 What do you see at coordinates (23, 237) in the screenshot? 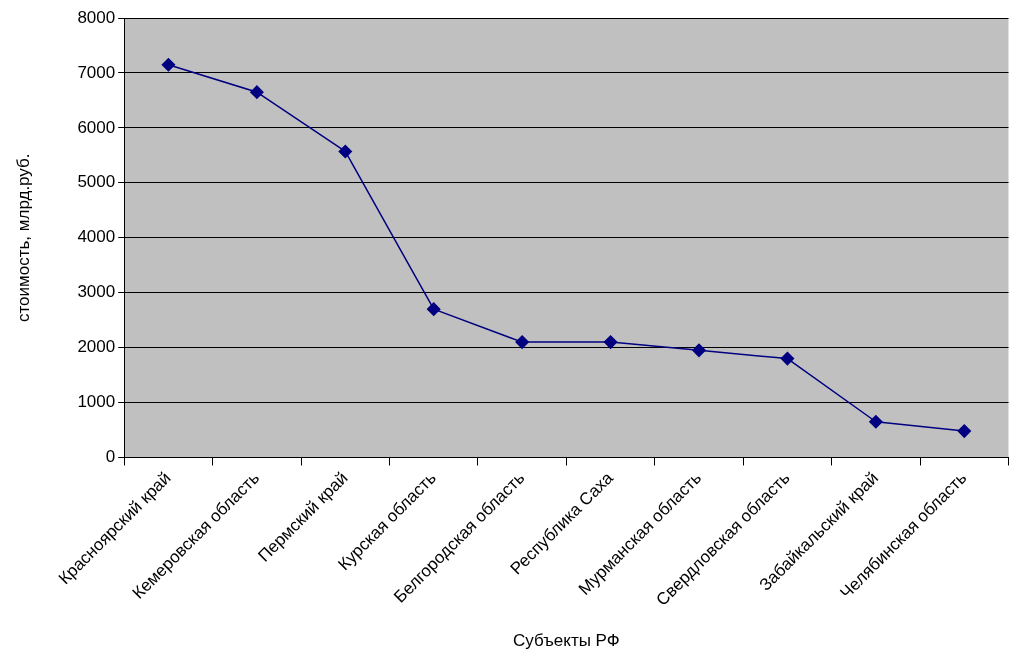
I see `y-axis-title: стоимость, млрд.руб.` at bounding box center [23, 237].